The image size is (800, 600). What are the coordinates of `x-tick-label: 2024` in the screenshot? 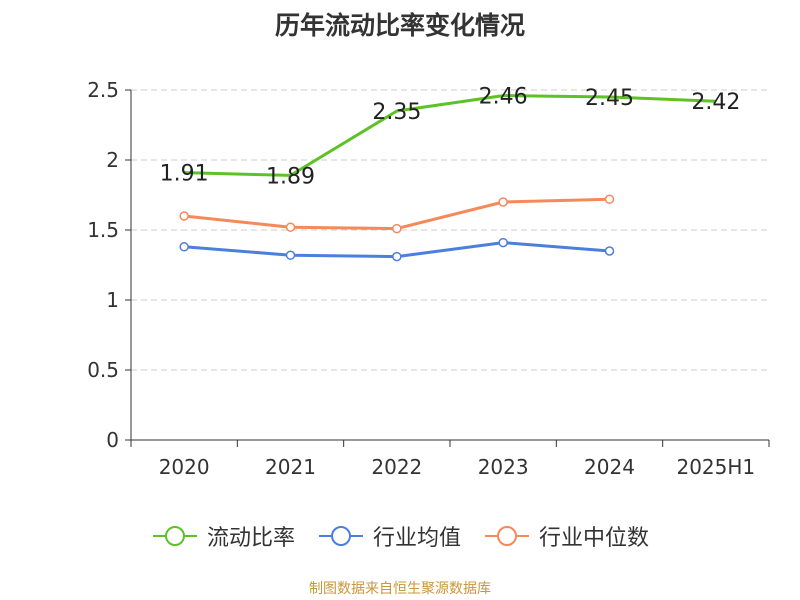 It's located at (609, 467).